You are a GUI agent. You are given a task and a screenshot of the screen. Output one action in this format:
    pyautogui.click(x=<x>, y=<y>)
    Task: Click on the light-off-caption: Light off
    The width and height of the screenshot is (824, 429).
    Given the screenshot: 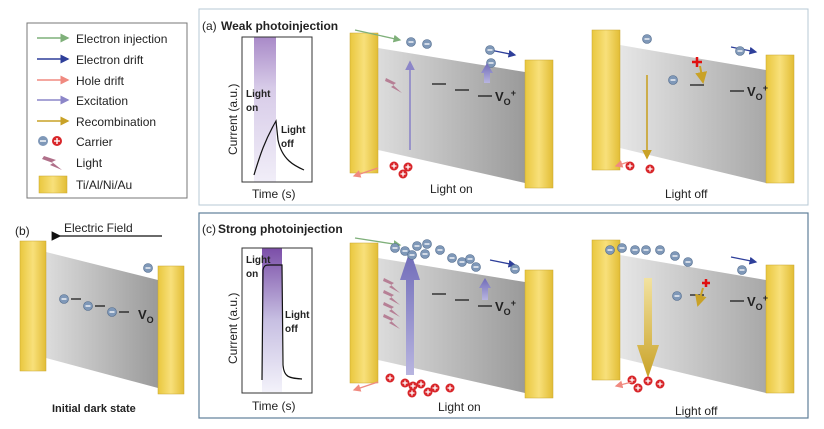 What is the action you would take?
    pyautogui.click(x=686, y=194)
    